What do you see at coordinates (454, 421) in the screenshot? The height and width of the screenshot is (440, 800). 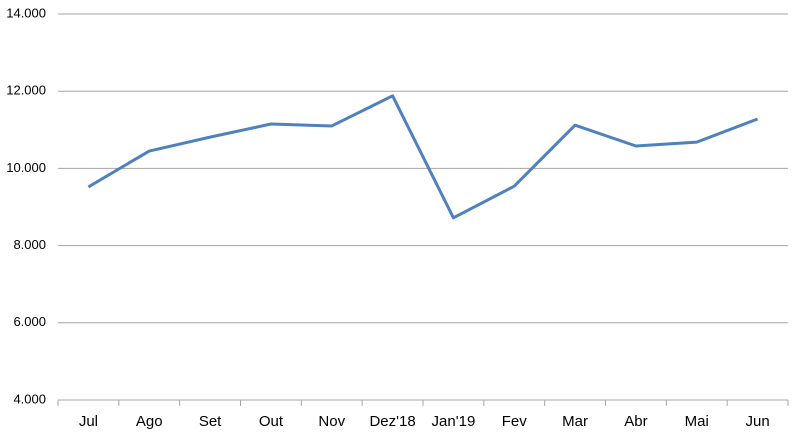 I see `x-tick-label: Jan'19` at bounding box center [454, 421].